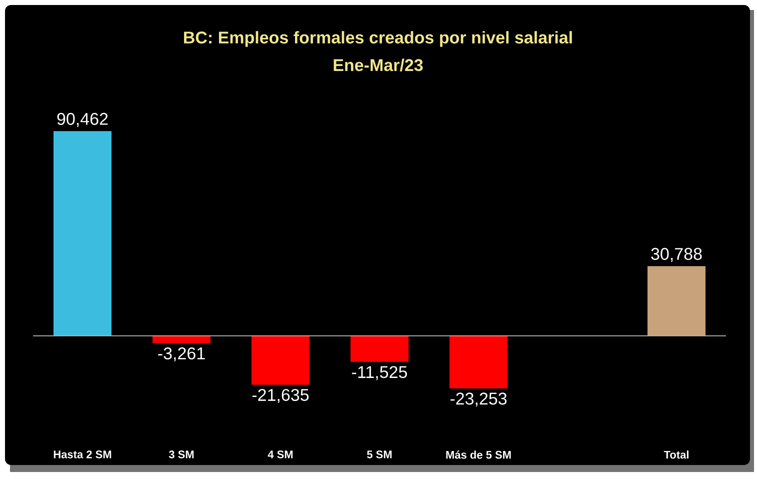 This screenshot has height=480, width=757. I want to click on chart-title: BC: Empleos formales creados por nivel salarial, so click(378, 39).